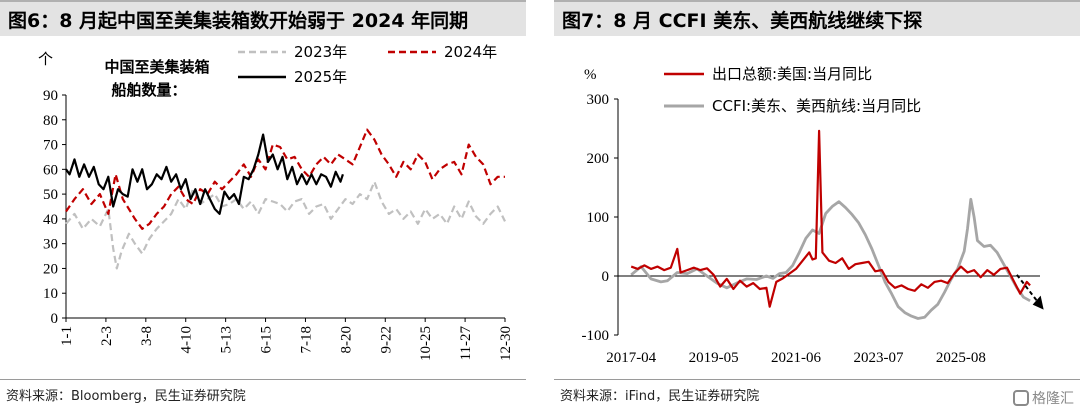 This screenshot has height=417, width=1080. What do you see at coordinates (386, 340) in the screenshot?
I see `left-x-tick-label: 9-22` at bounding box center [386, 340].